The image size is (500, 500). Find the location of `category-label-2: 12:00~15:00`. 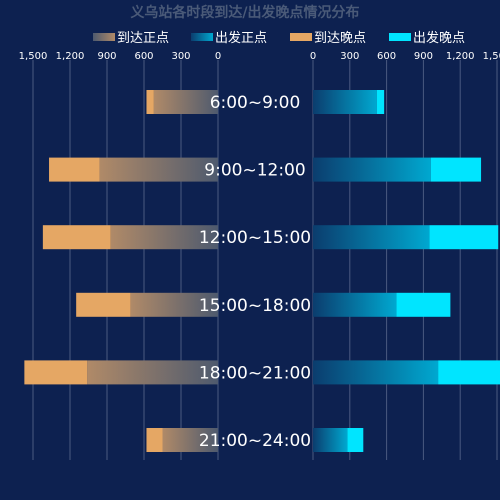

category-label-2: 12:00~15:00 is located at coordinates (255, 238).